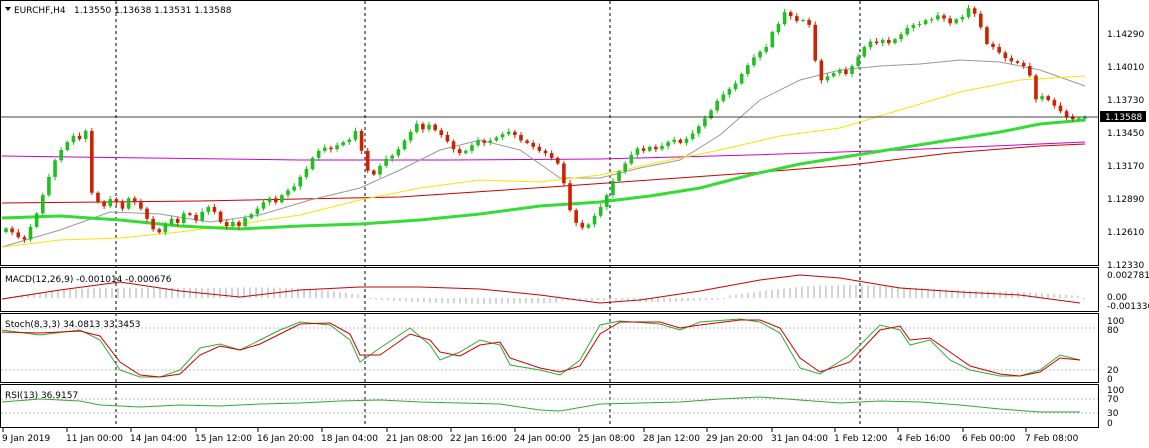 The image size is (1149, 448). I want to click on stoch-main-line, so click(541, 348).